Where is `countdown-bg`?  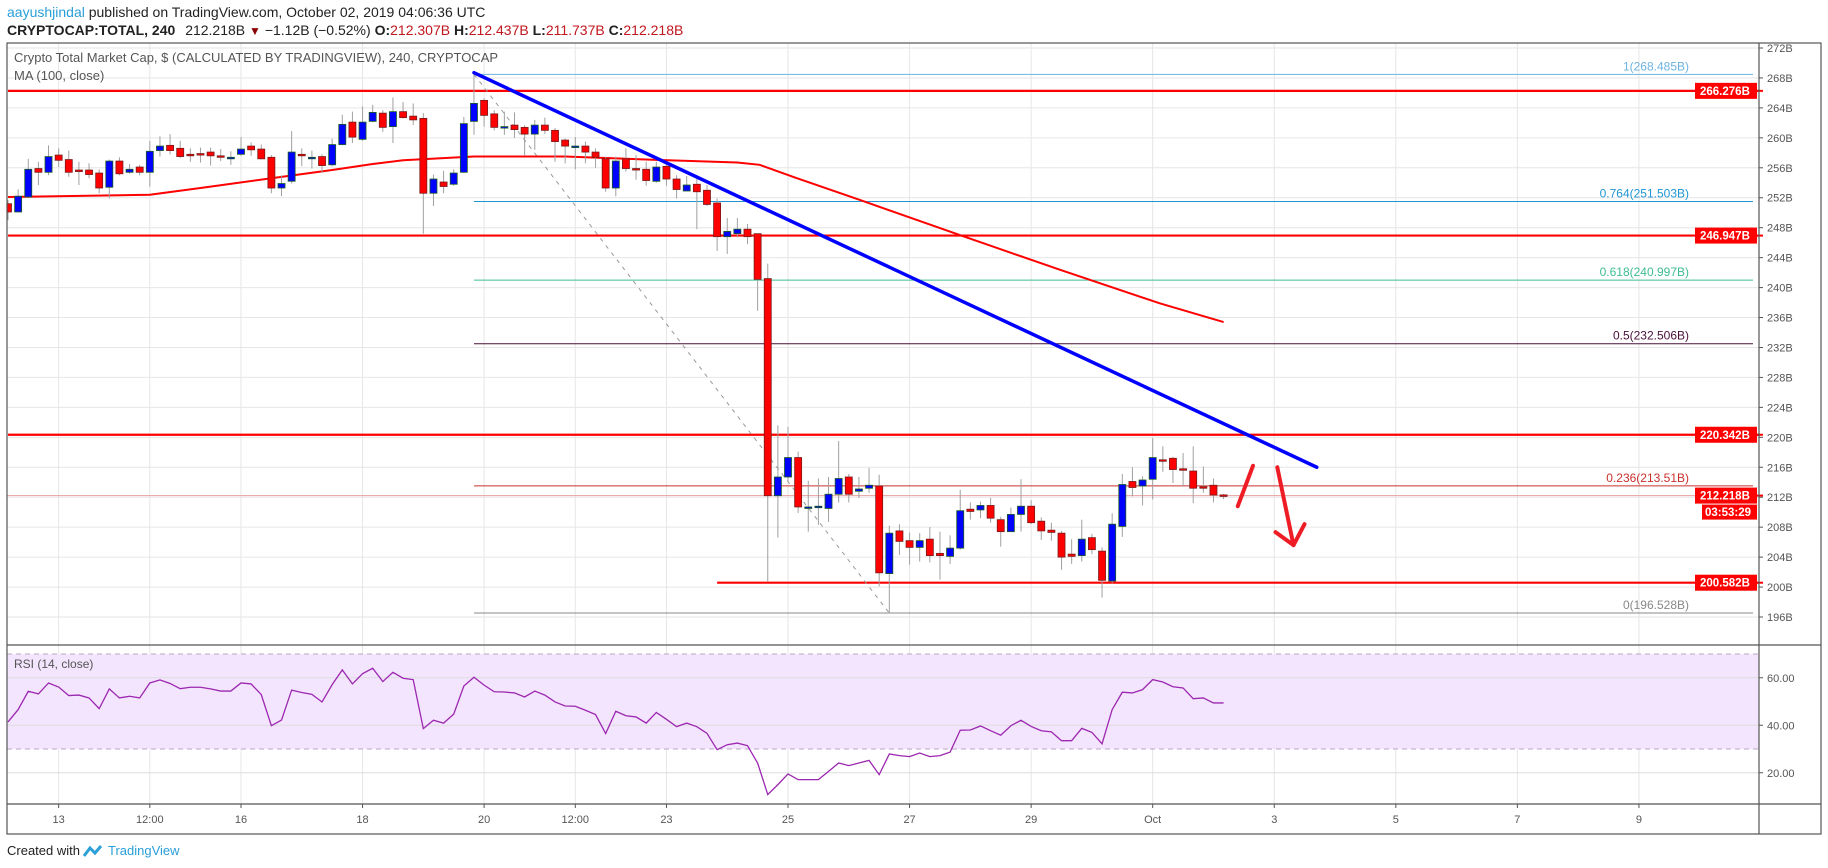 countdown-bg is located at coordinates (1729, 512).